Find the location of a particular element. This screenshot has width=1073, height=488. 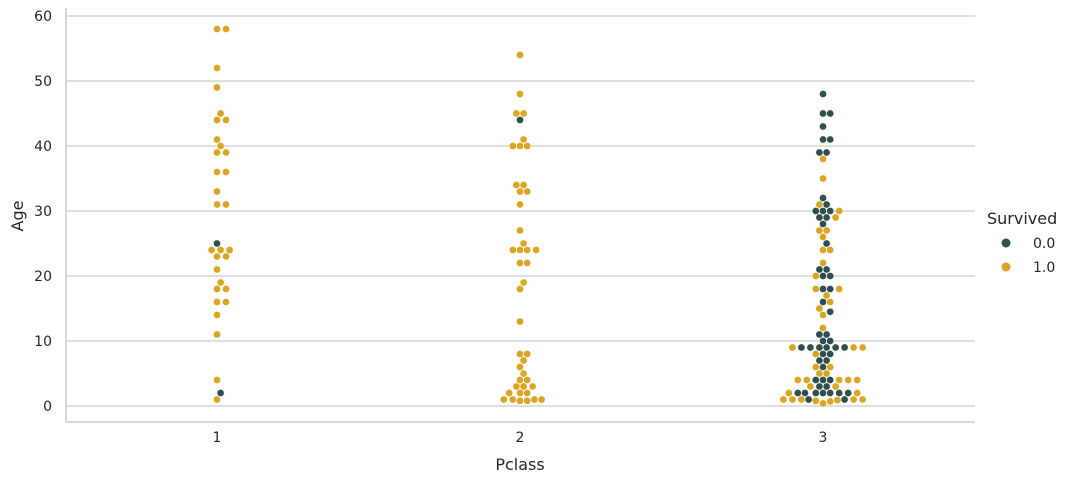

legend: Survived 0.0 1.0 is located at coordinates (1022, 242).